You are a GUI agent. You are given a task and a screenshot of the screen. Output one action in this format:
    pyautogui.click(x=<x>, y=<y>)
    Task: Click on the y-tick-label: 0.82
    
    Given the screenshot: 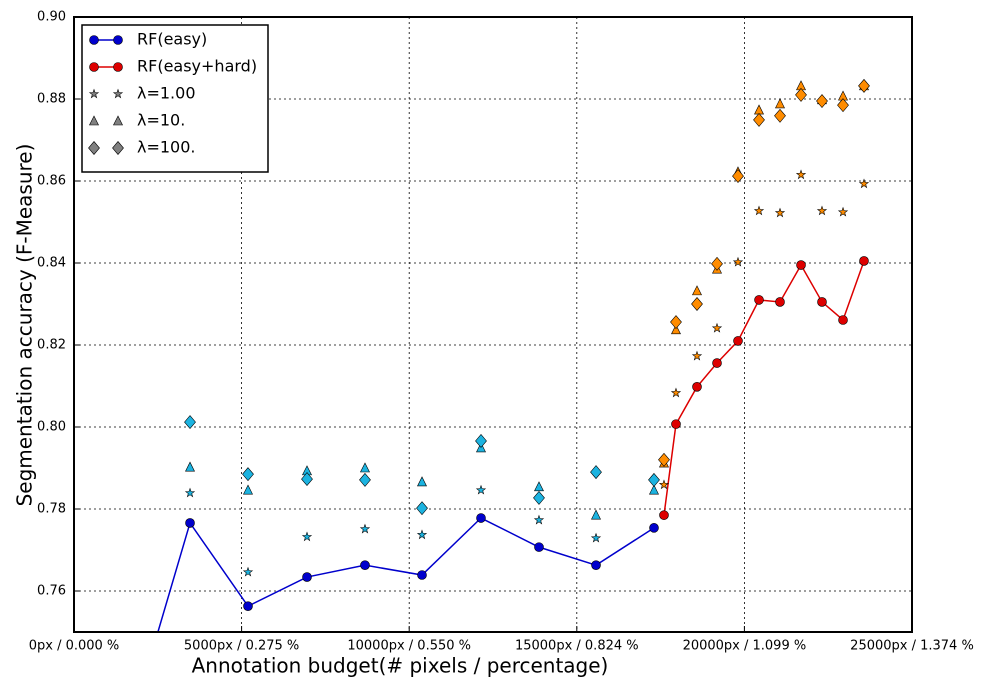 What is the action you would take?
    pyautogui.click(x=51, y=345)
    